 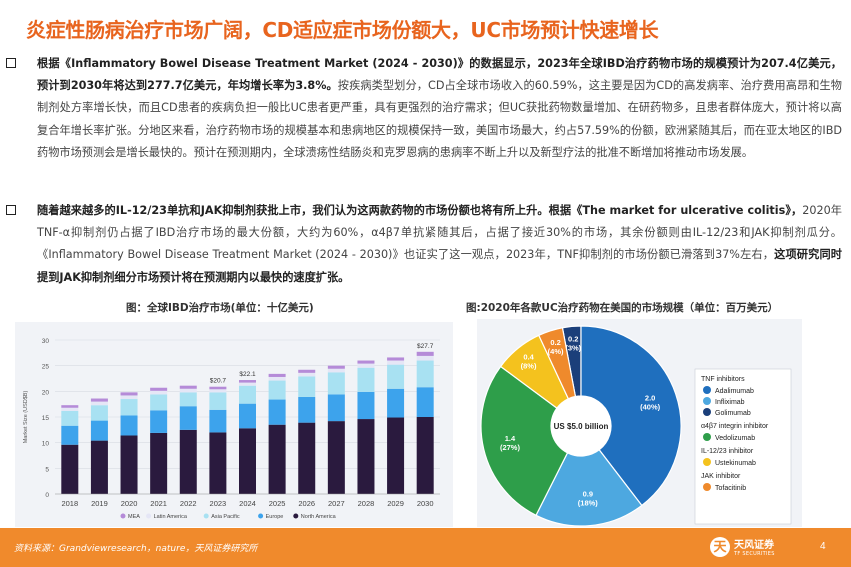 I want to click on left-chart-caption: 图：全球IBD治疗市场(单位：十亿美元), so click(x=220, y=308).